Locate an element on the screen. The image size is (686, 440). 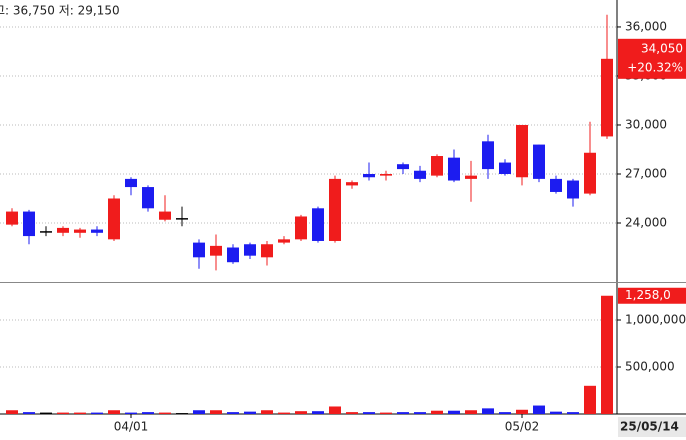
price-tag-label: 34,050 is located at coordinates (662, 48).